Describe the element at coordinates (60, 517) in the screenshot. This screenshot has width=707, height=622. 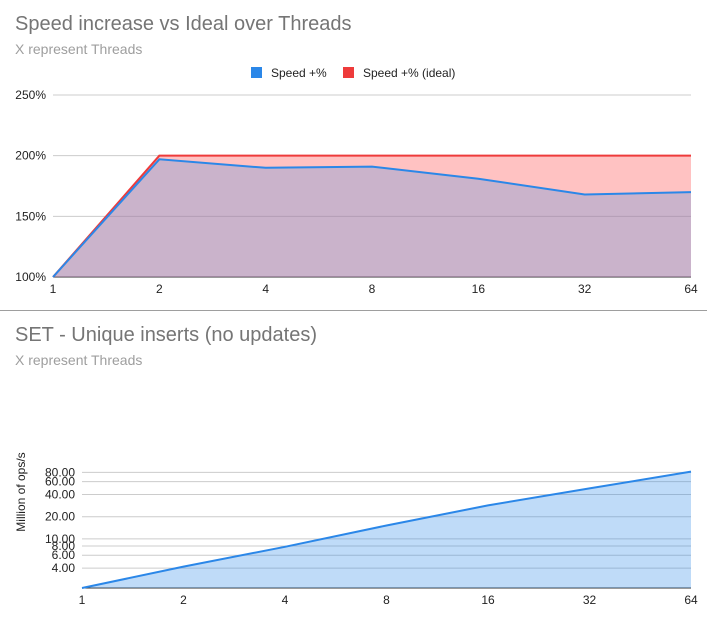
I see `y-tick-label: 20.00` at that location.